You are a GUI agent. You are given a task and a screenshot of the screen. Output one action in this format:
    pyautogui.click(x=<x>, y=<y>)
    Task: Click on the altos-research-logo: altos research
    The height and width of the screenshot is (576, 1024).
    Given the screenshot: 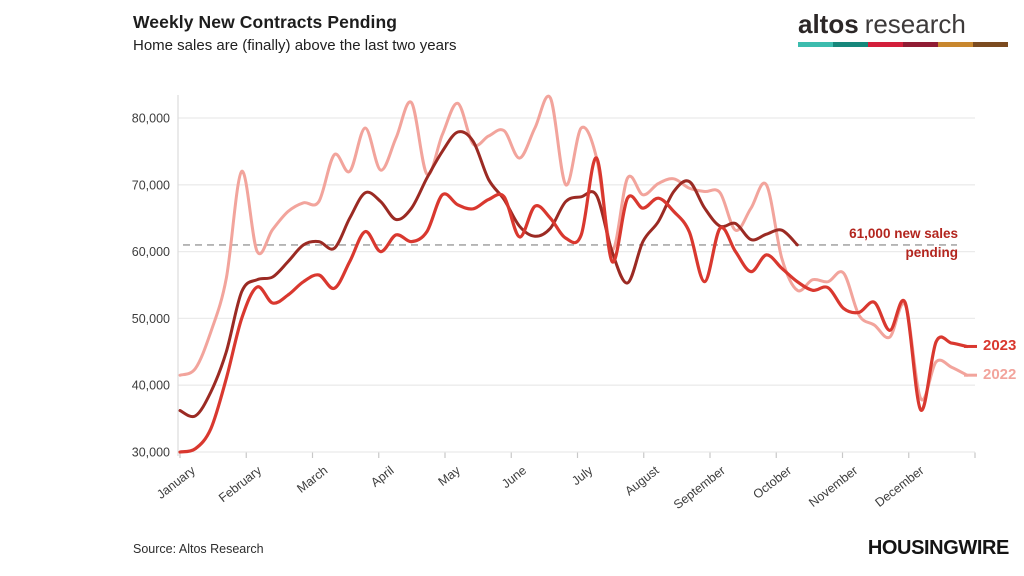 What is the action you would take?
    pyautogui.click(x=903, y=28)
    